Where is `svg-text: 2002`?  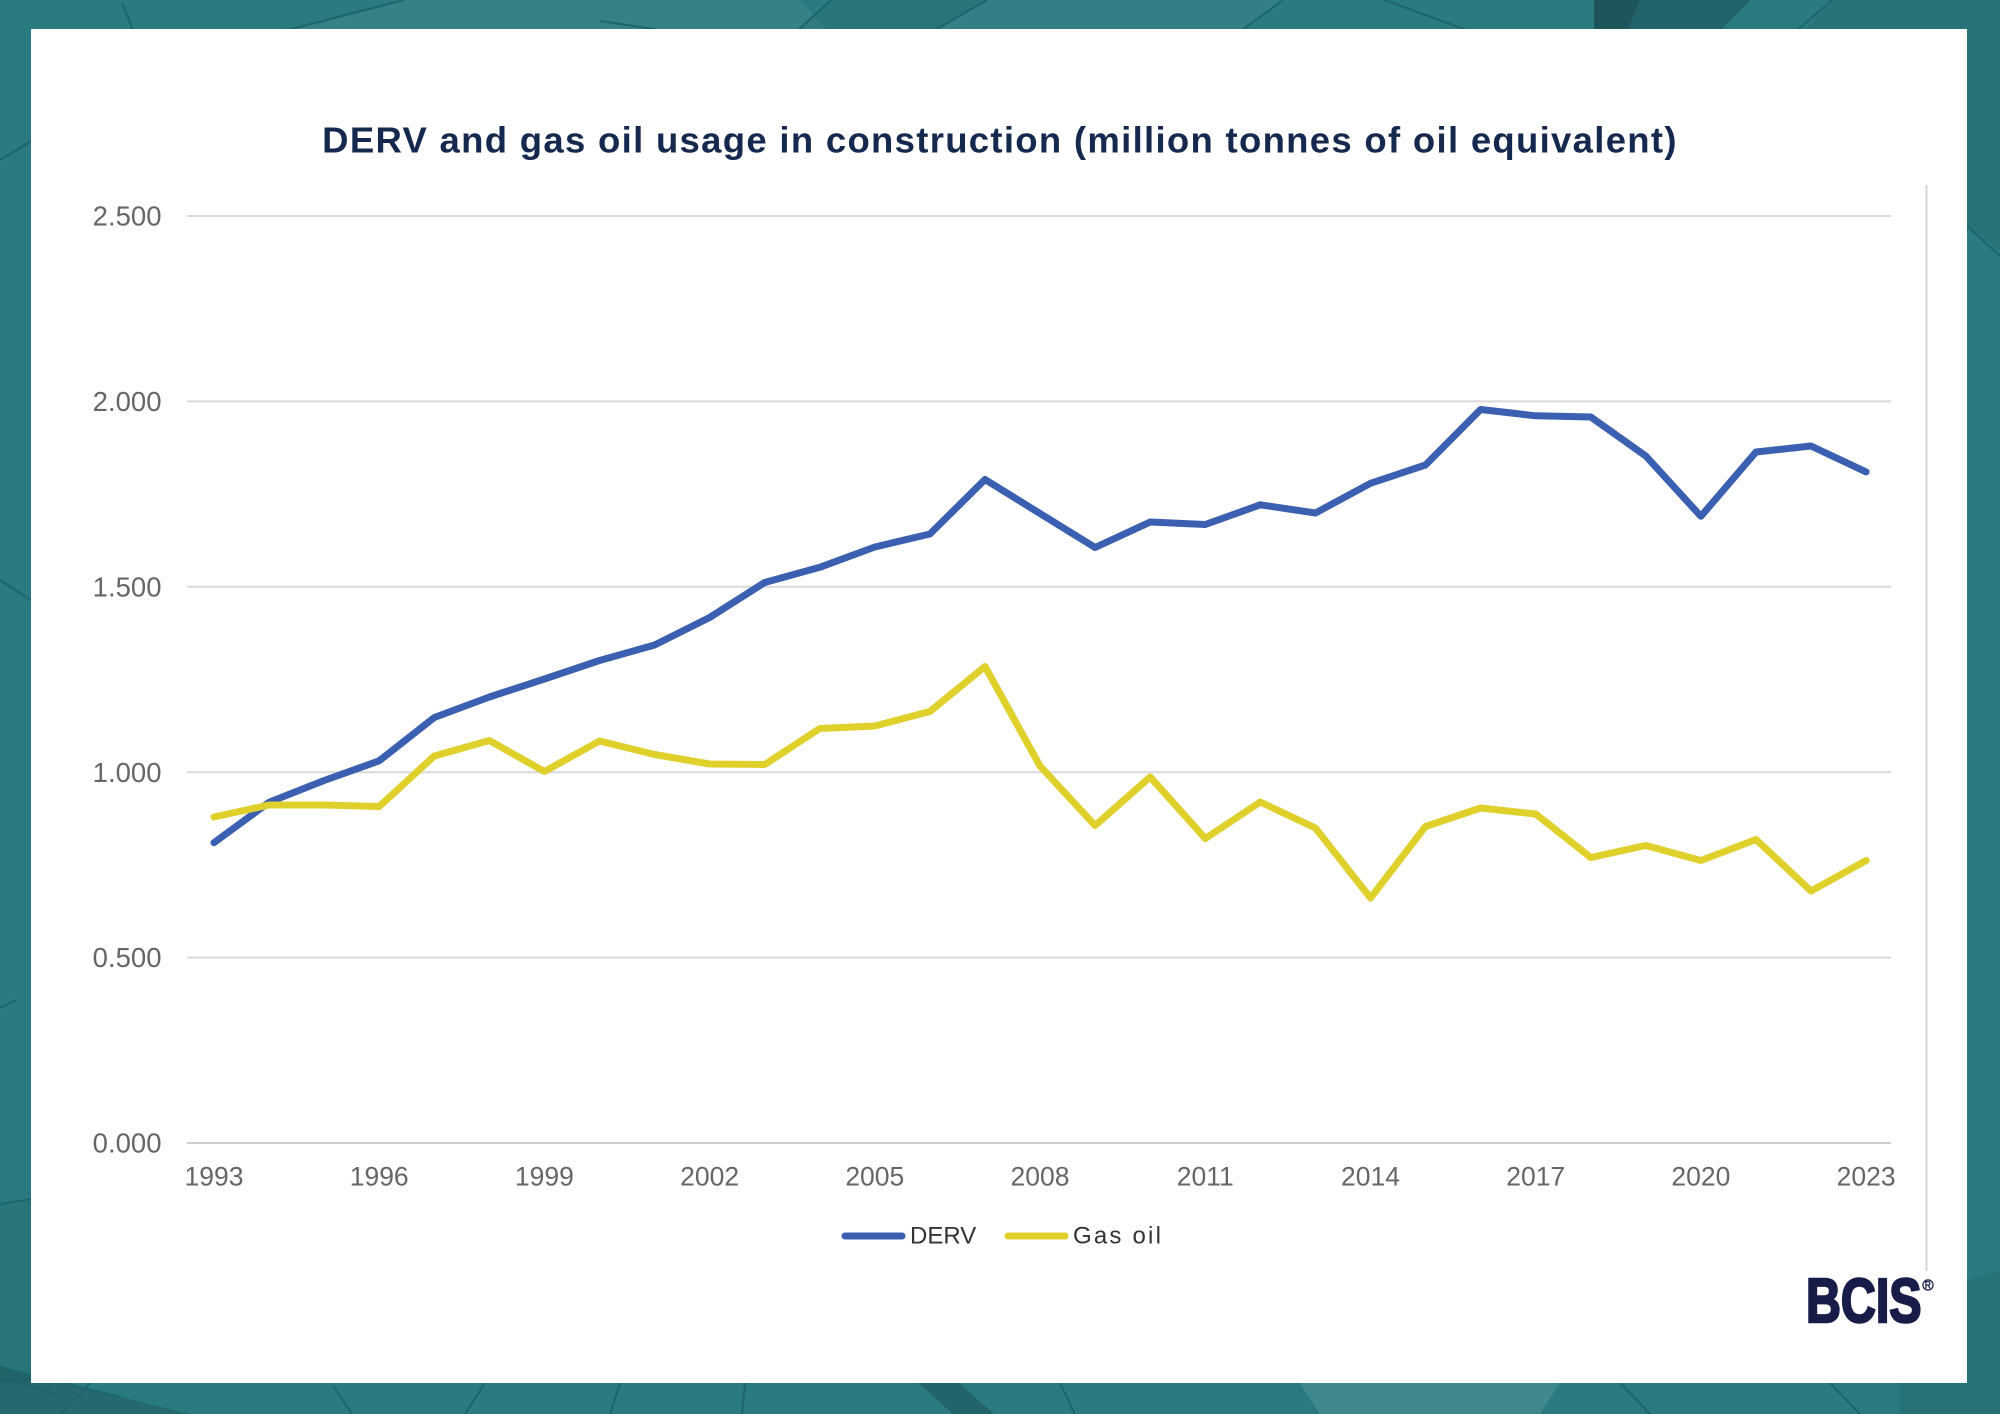 svg-text: 2002 is located at coordinates (709, 1177).